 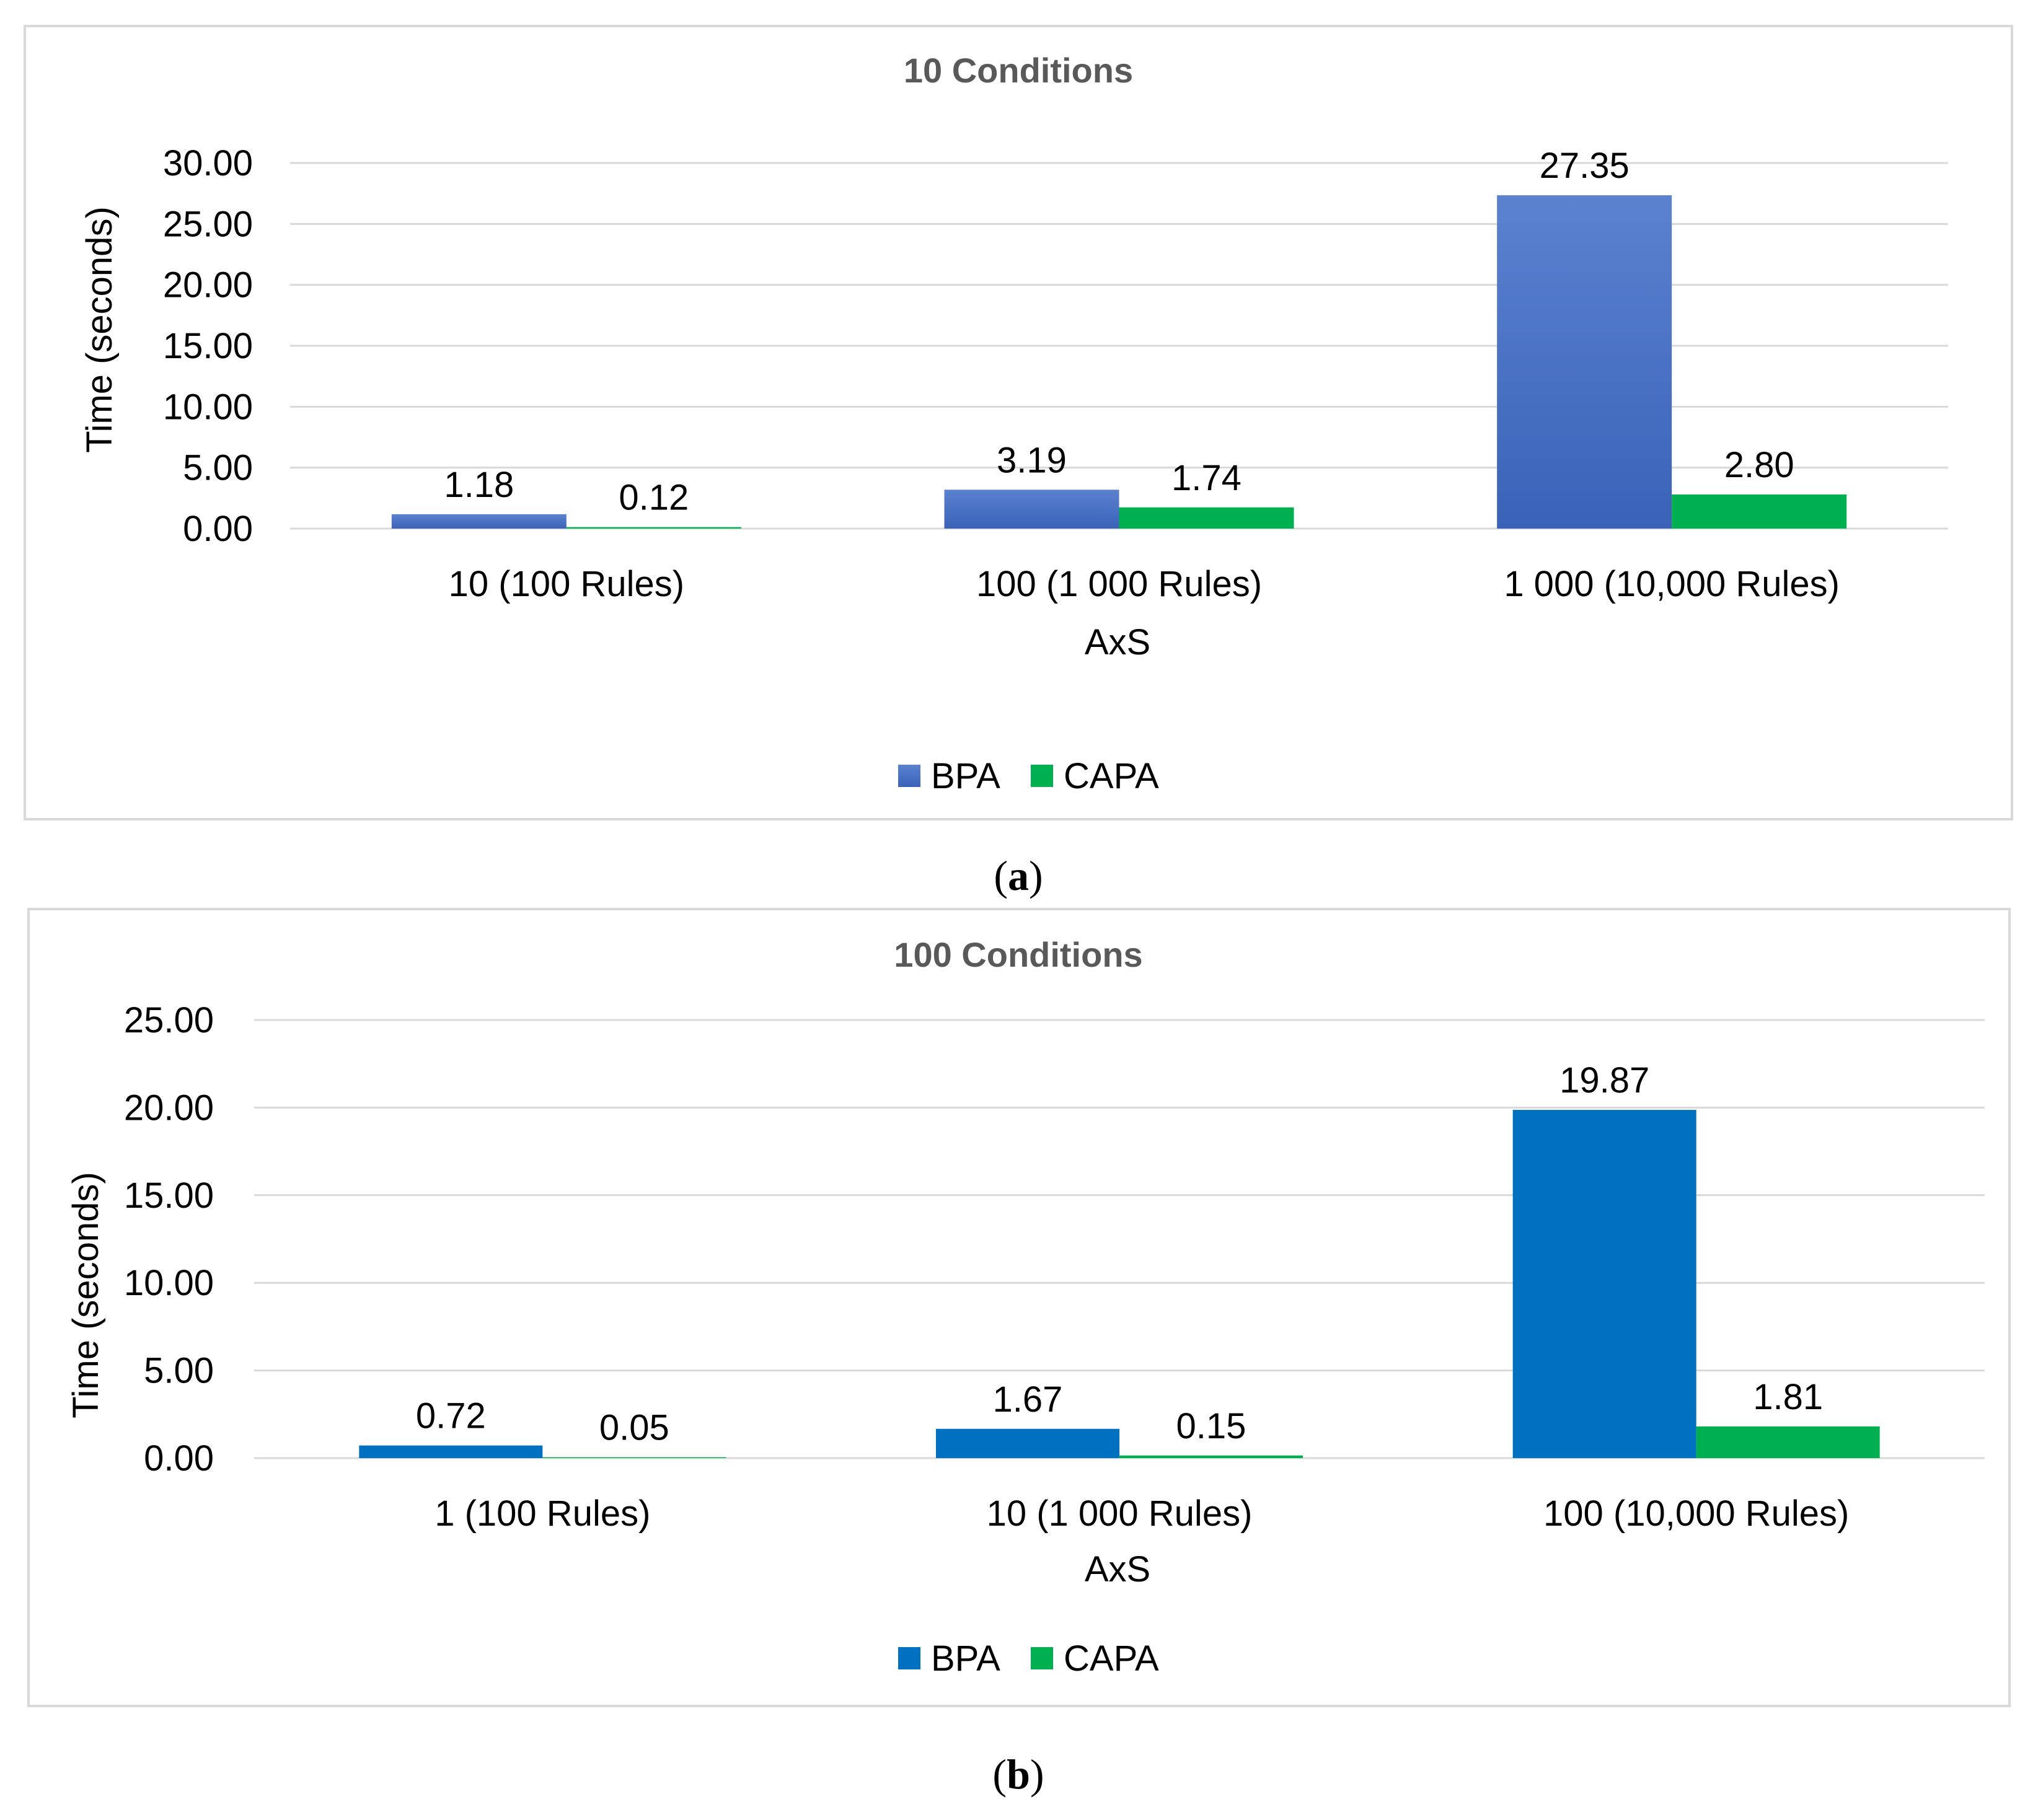 I want to click on svg-text: (b), so click(x=1018, y=1775).